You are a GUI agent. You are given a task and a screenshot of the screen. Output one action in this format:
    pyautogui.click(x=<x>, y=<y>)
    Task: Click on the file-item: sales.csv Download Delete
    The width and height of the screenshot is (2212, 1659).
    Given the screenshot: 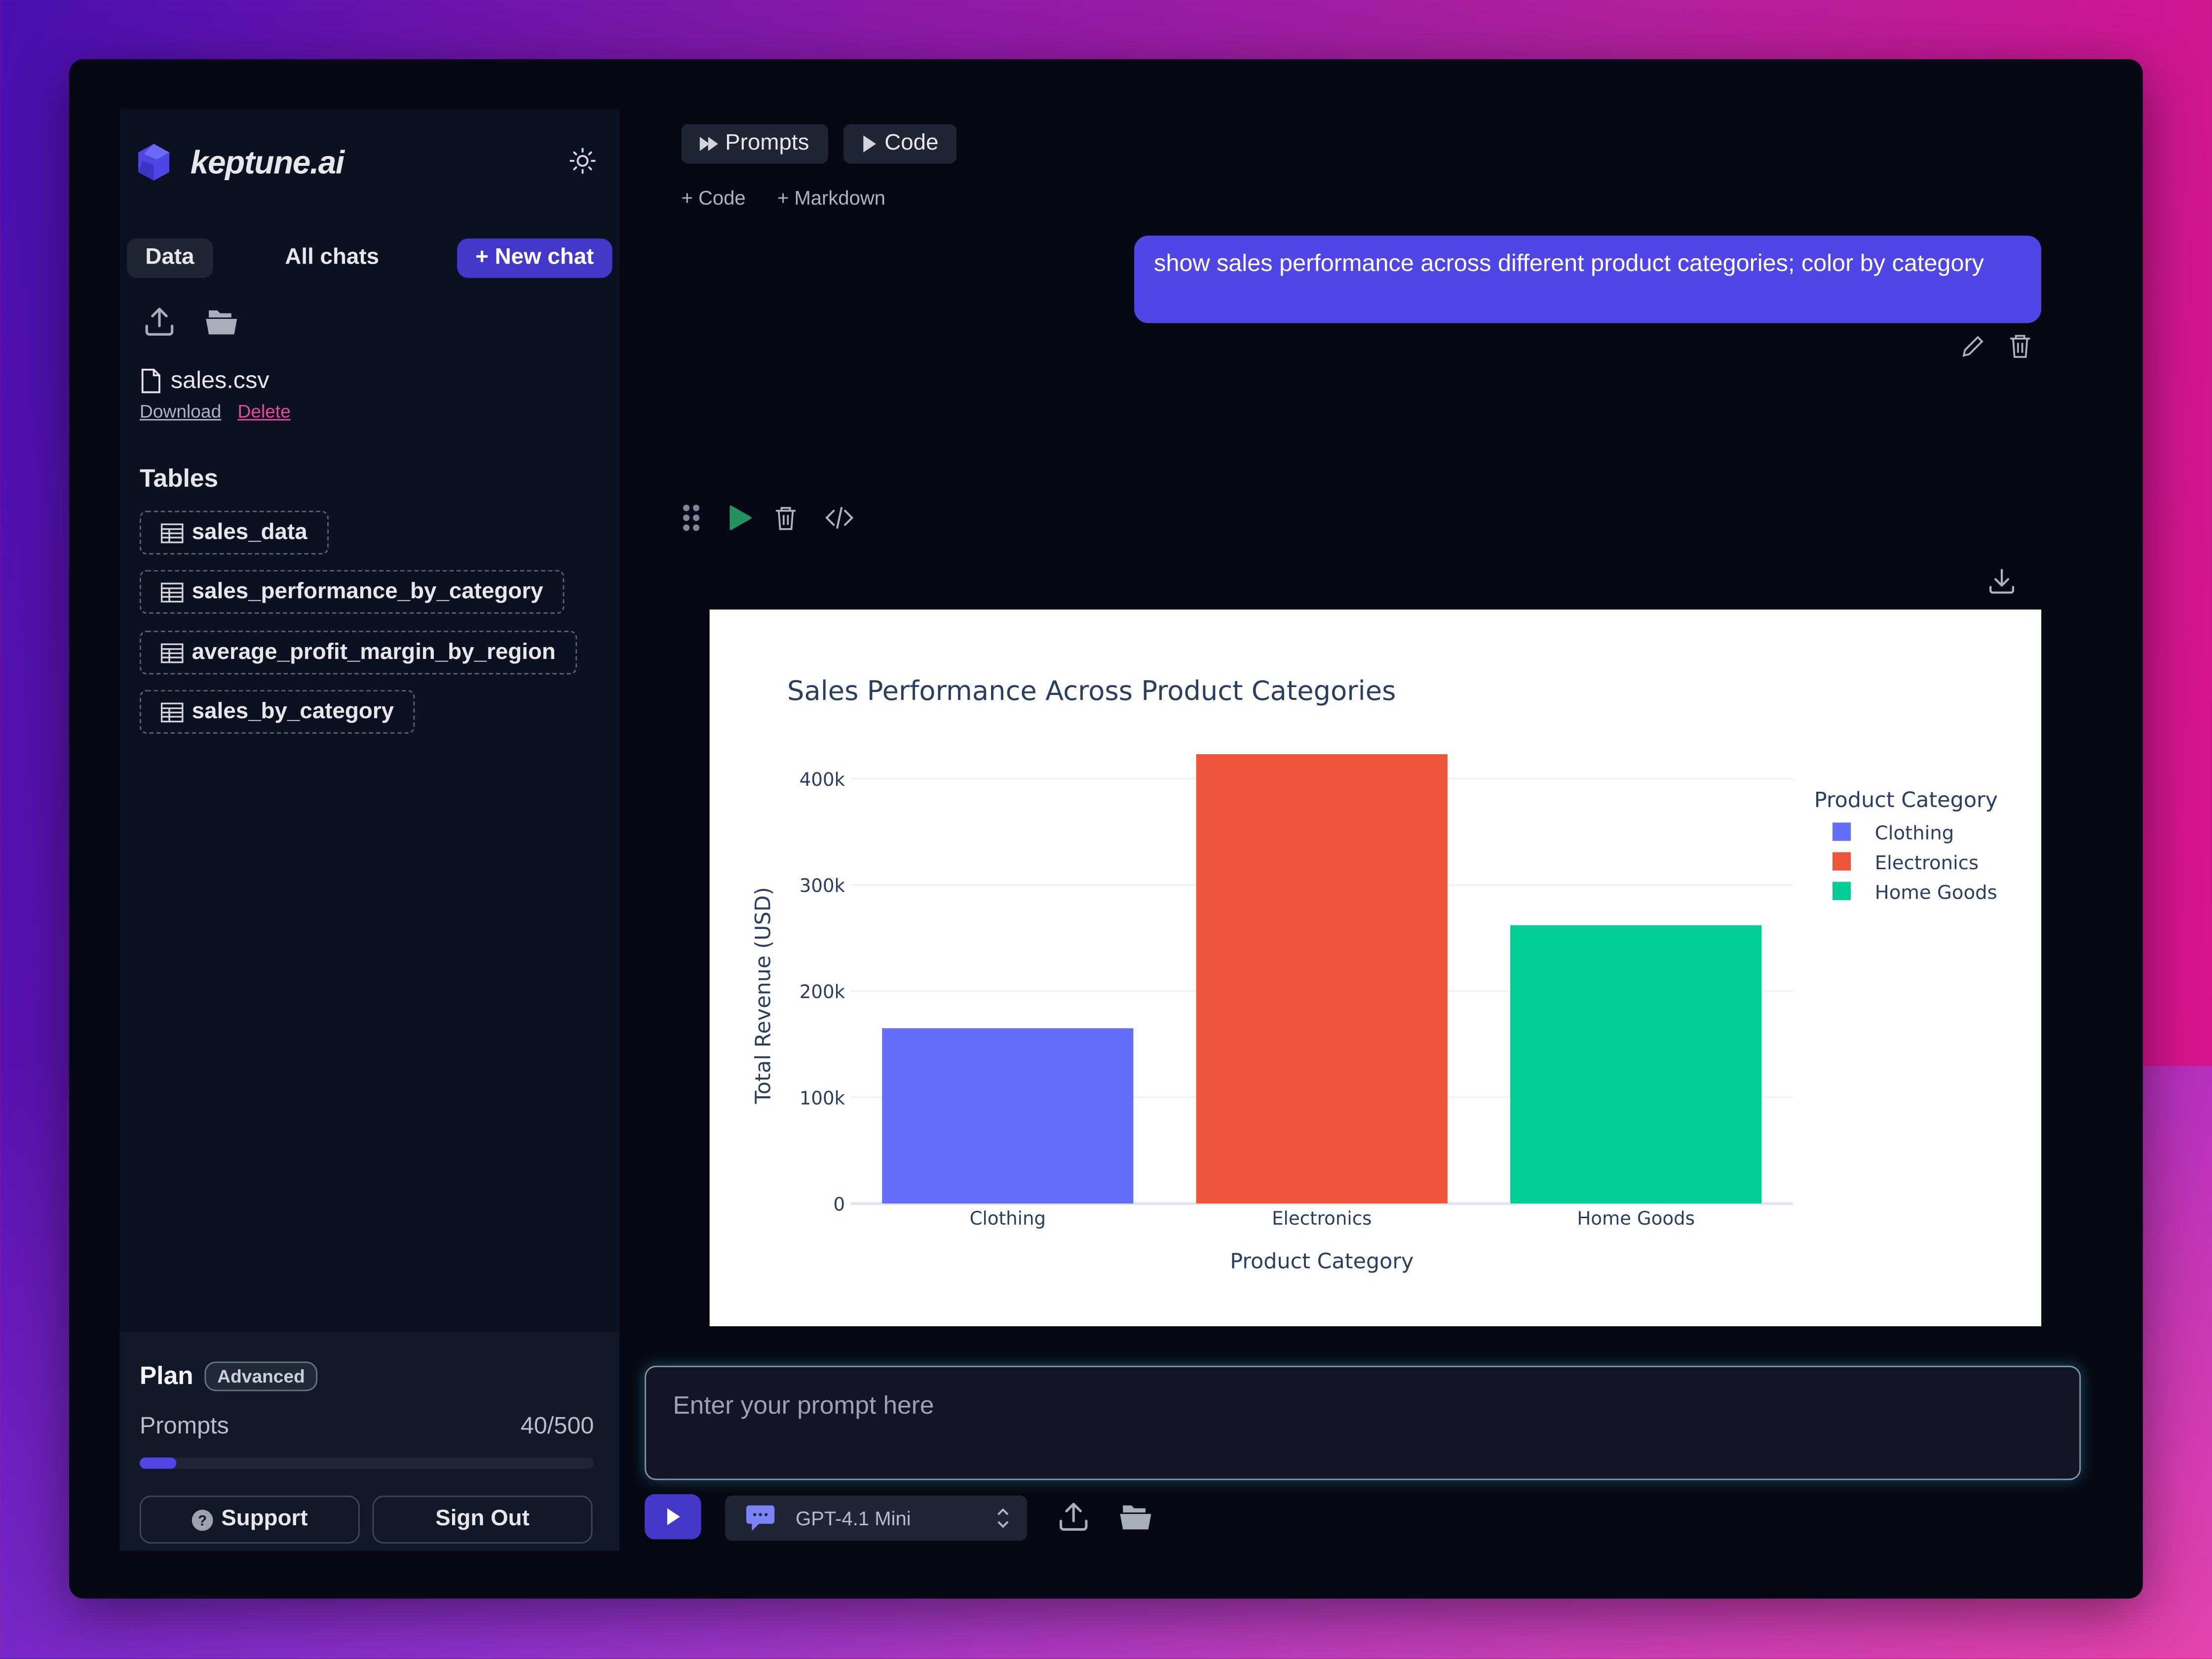 What is the action you would take?
    pyautogui.click(x=221, y=394)
    